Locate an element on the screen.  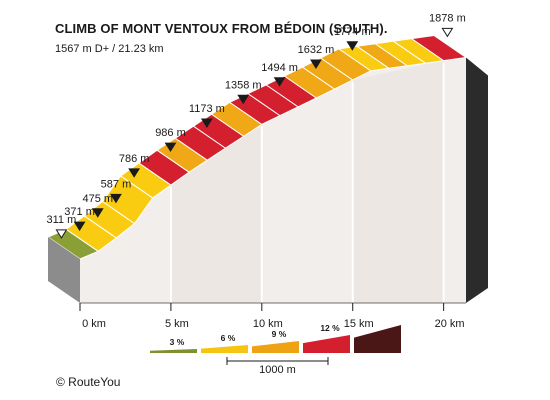
checkpoint-label: 1878 m is located at coordinates (447, 18).